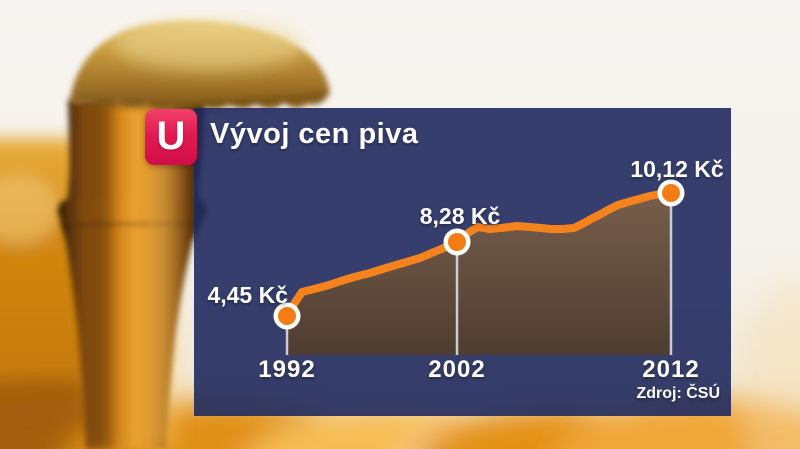 The height and width of the screenshot is (449, 800). What do you see at coordinates (287, 369) in the screenshot?
I see `year-label-1992: 1992` at bounding box center [287, 369].